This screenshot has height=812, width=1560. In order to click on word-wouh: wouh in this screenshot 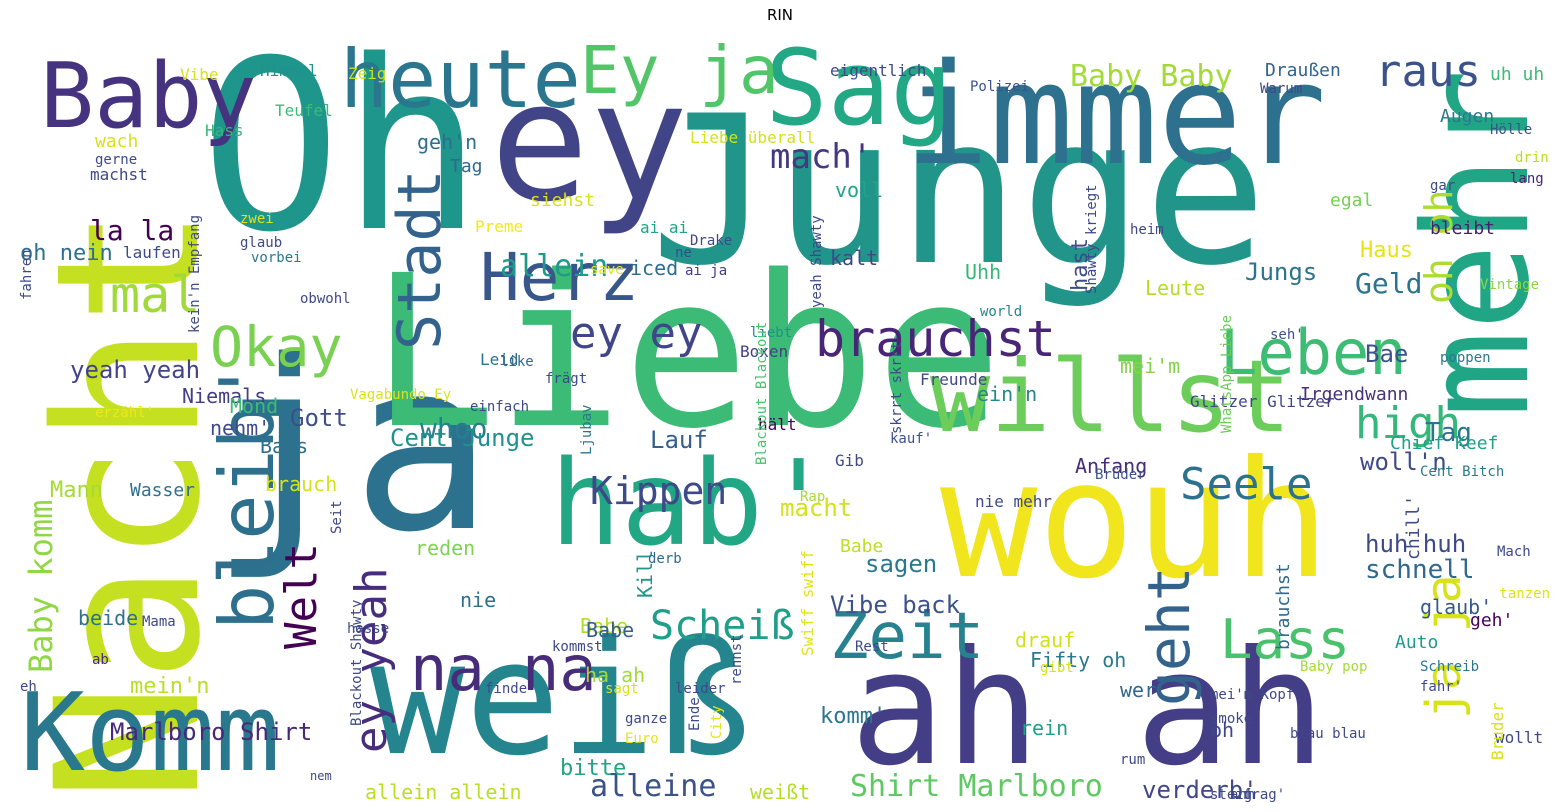, I will do `click(1135, 521)`.